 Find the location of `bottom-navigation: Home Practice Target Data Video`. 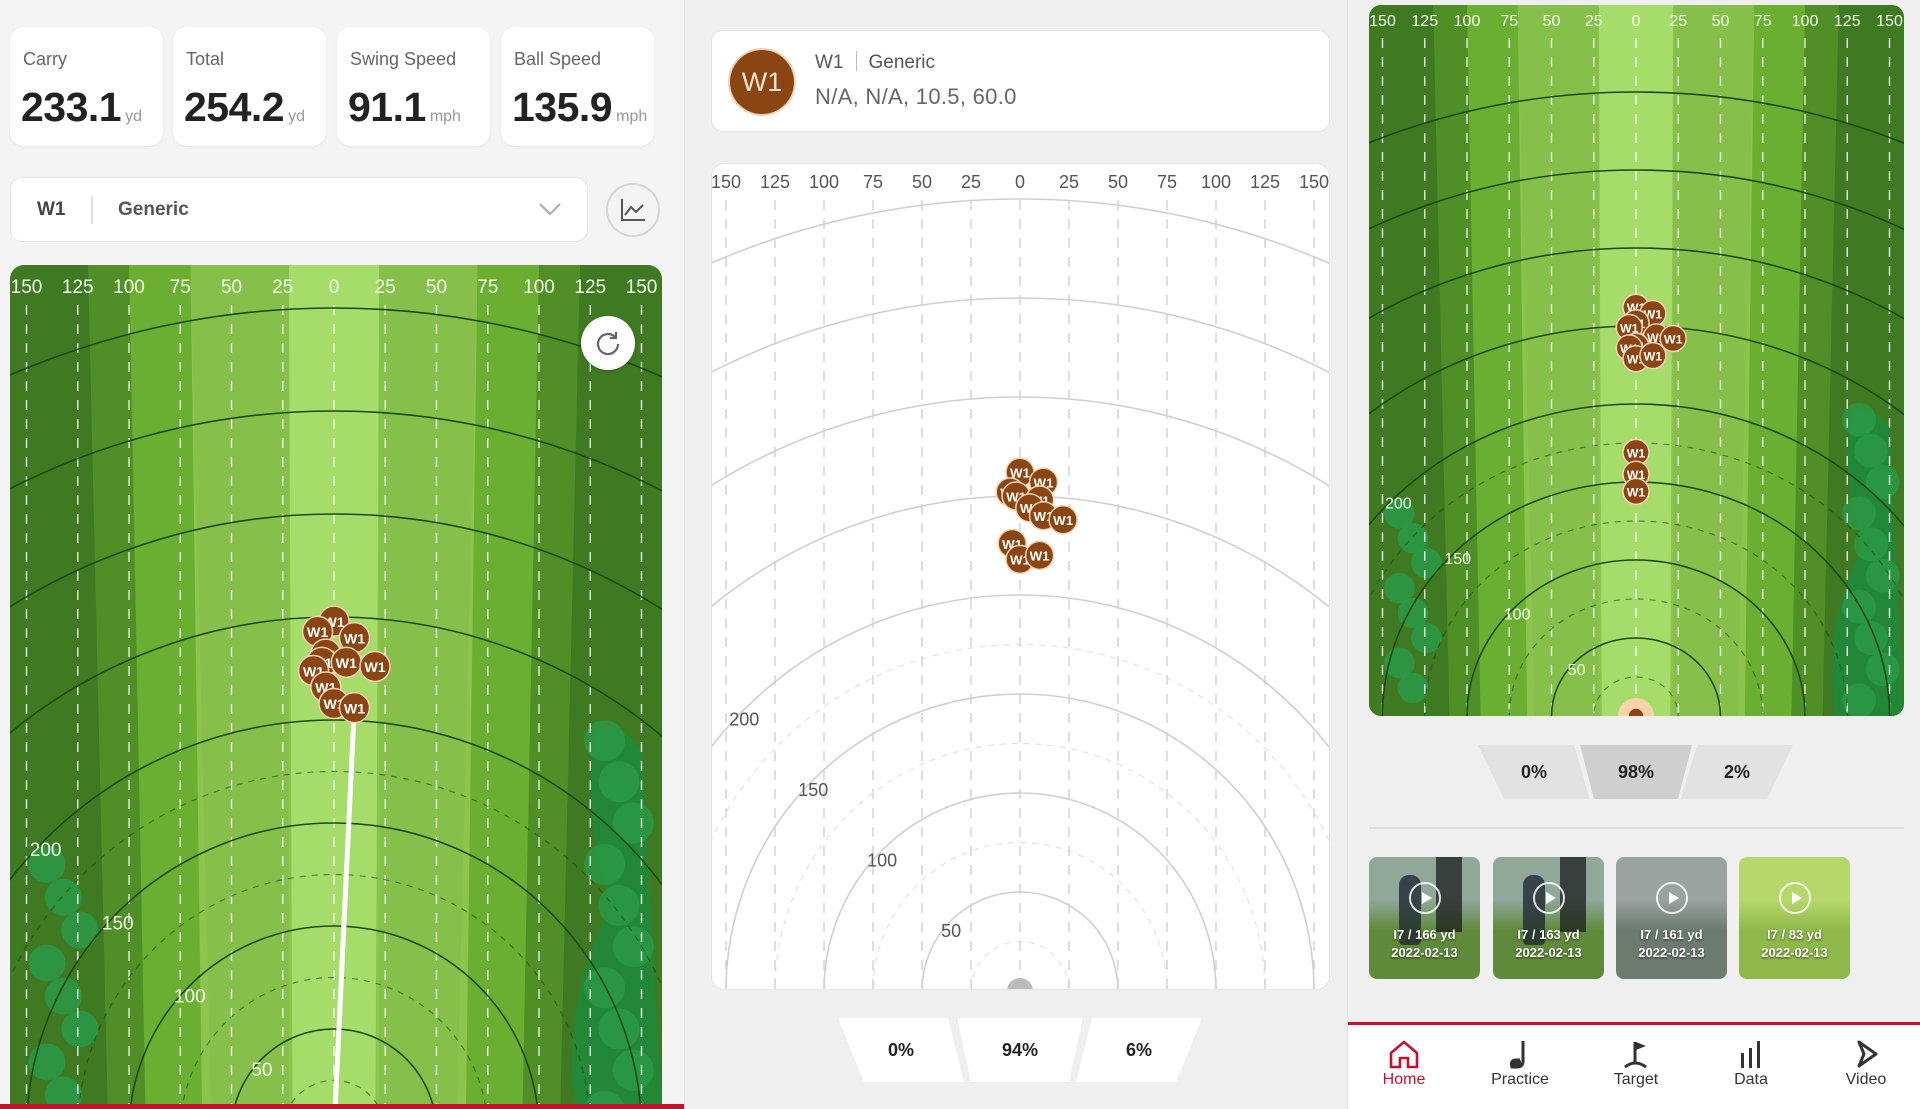

bottom-navigation: Home Practice Target Data Video is located at coordinates (1634, 1065).